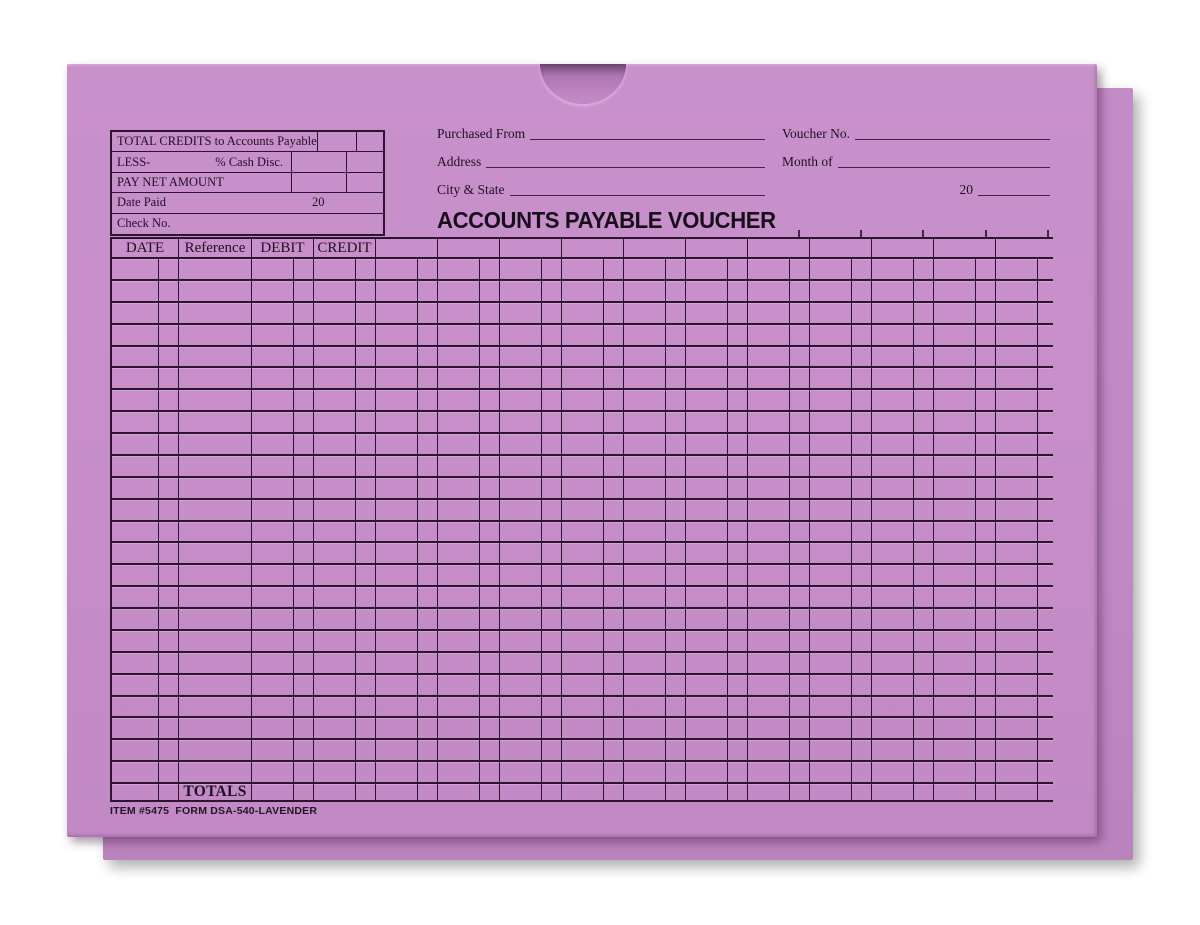 The width and height of the screenshot is (1200, 925). I want to click on grid-header-row: DATE Reference DEBIT CREDIT, so click(582, 249).